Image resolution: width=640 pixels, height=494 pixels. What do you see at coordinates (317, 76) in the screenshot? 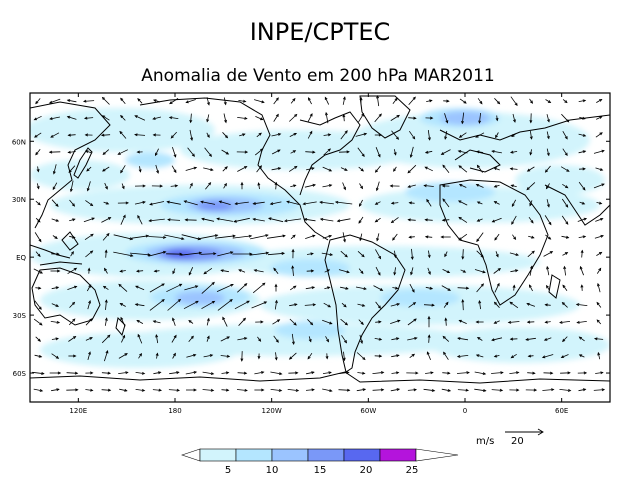
I see `figure-subtitle: Anomalia de Vento em 200 hPa MAR2011` at bounding box center [317, 76].